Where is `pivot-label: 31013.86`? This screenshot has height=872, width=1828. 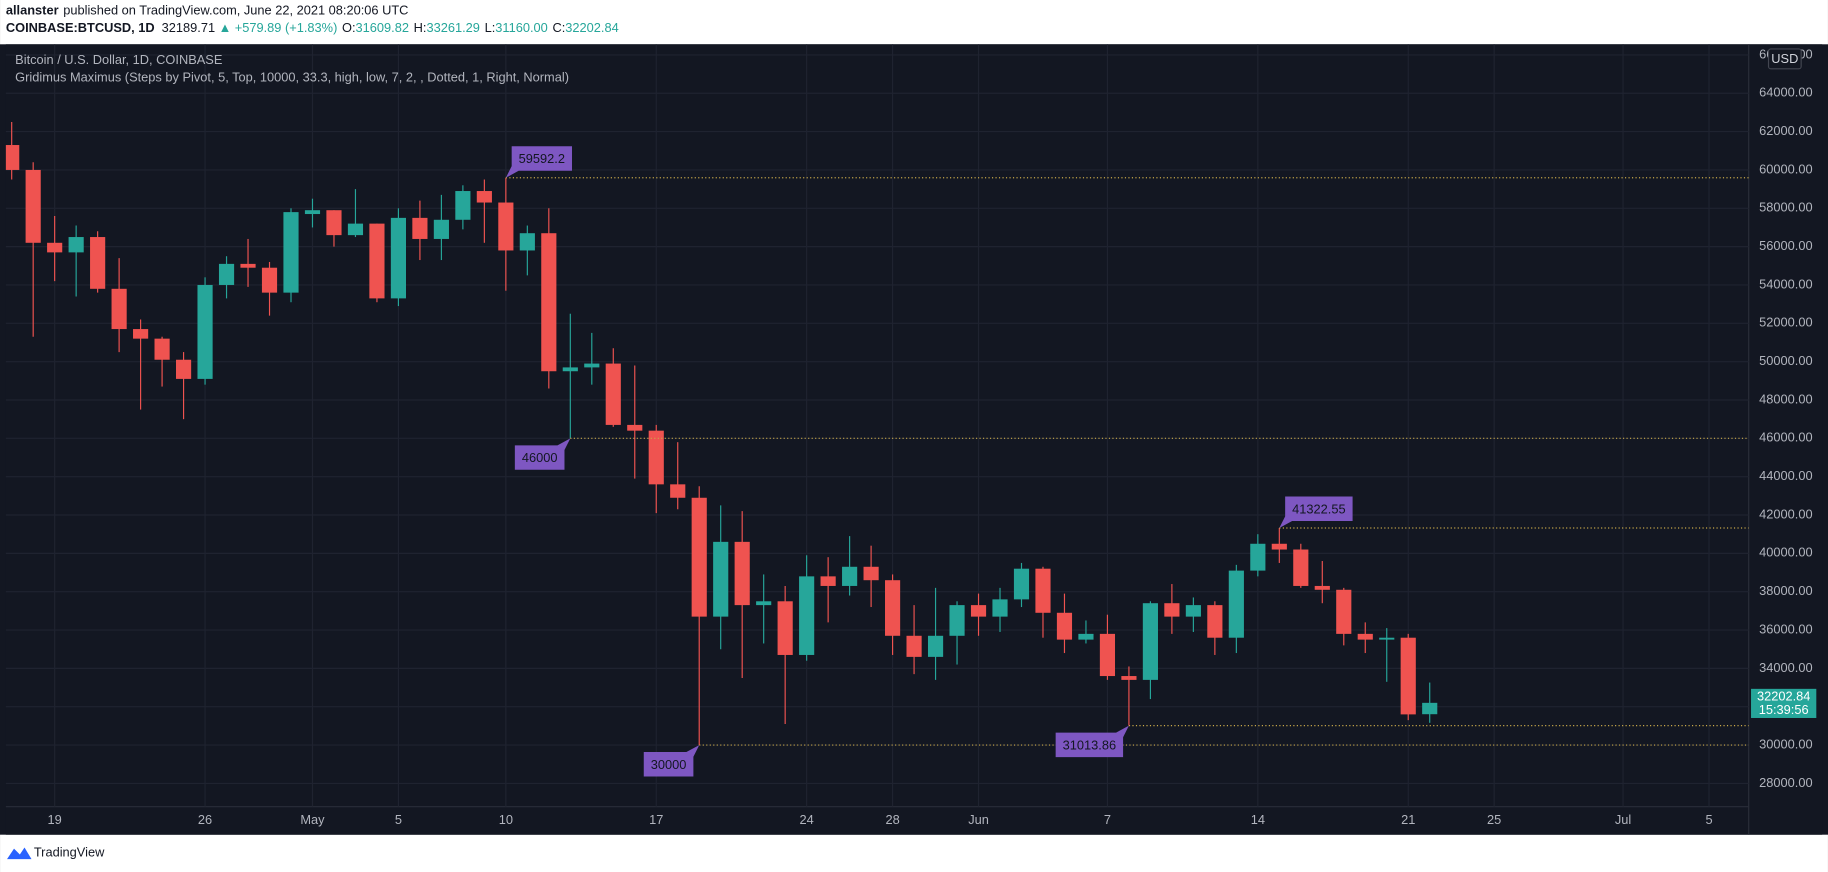 pivot-label: 31013.86 is located at coordinates (1089, 744).